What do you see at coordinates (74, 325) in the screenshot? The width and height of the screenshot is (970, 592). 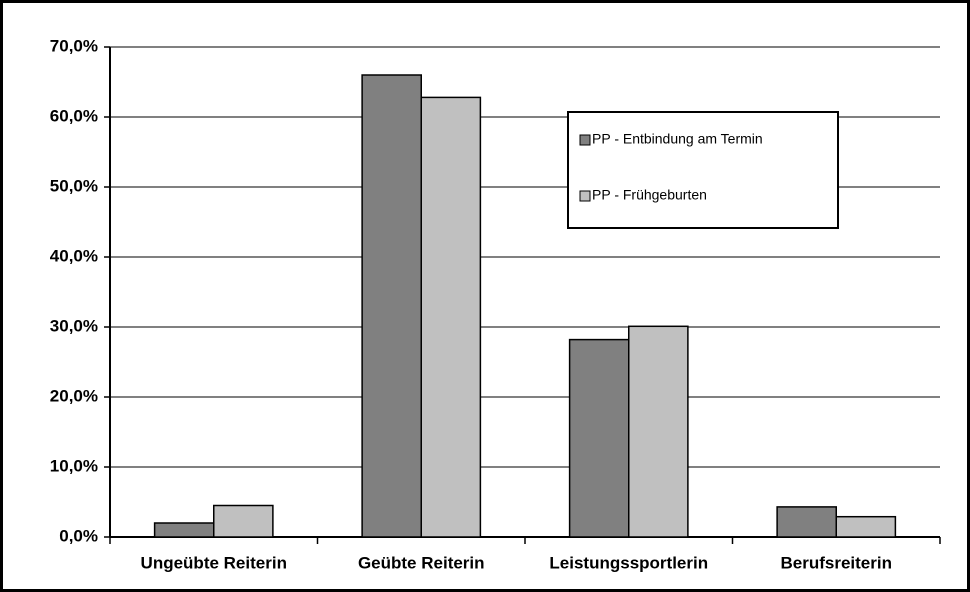 I see `y-tick-label: 30,0%` at bounding box center [74, 325].